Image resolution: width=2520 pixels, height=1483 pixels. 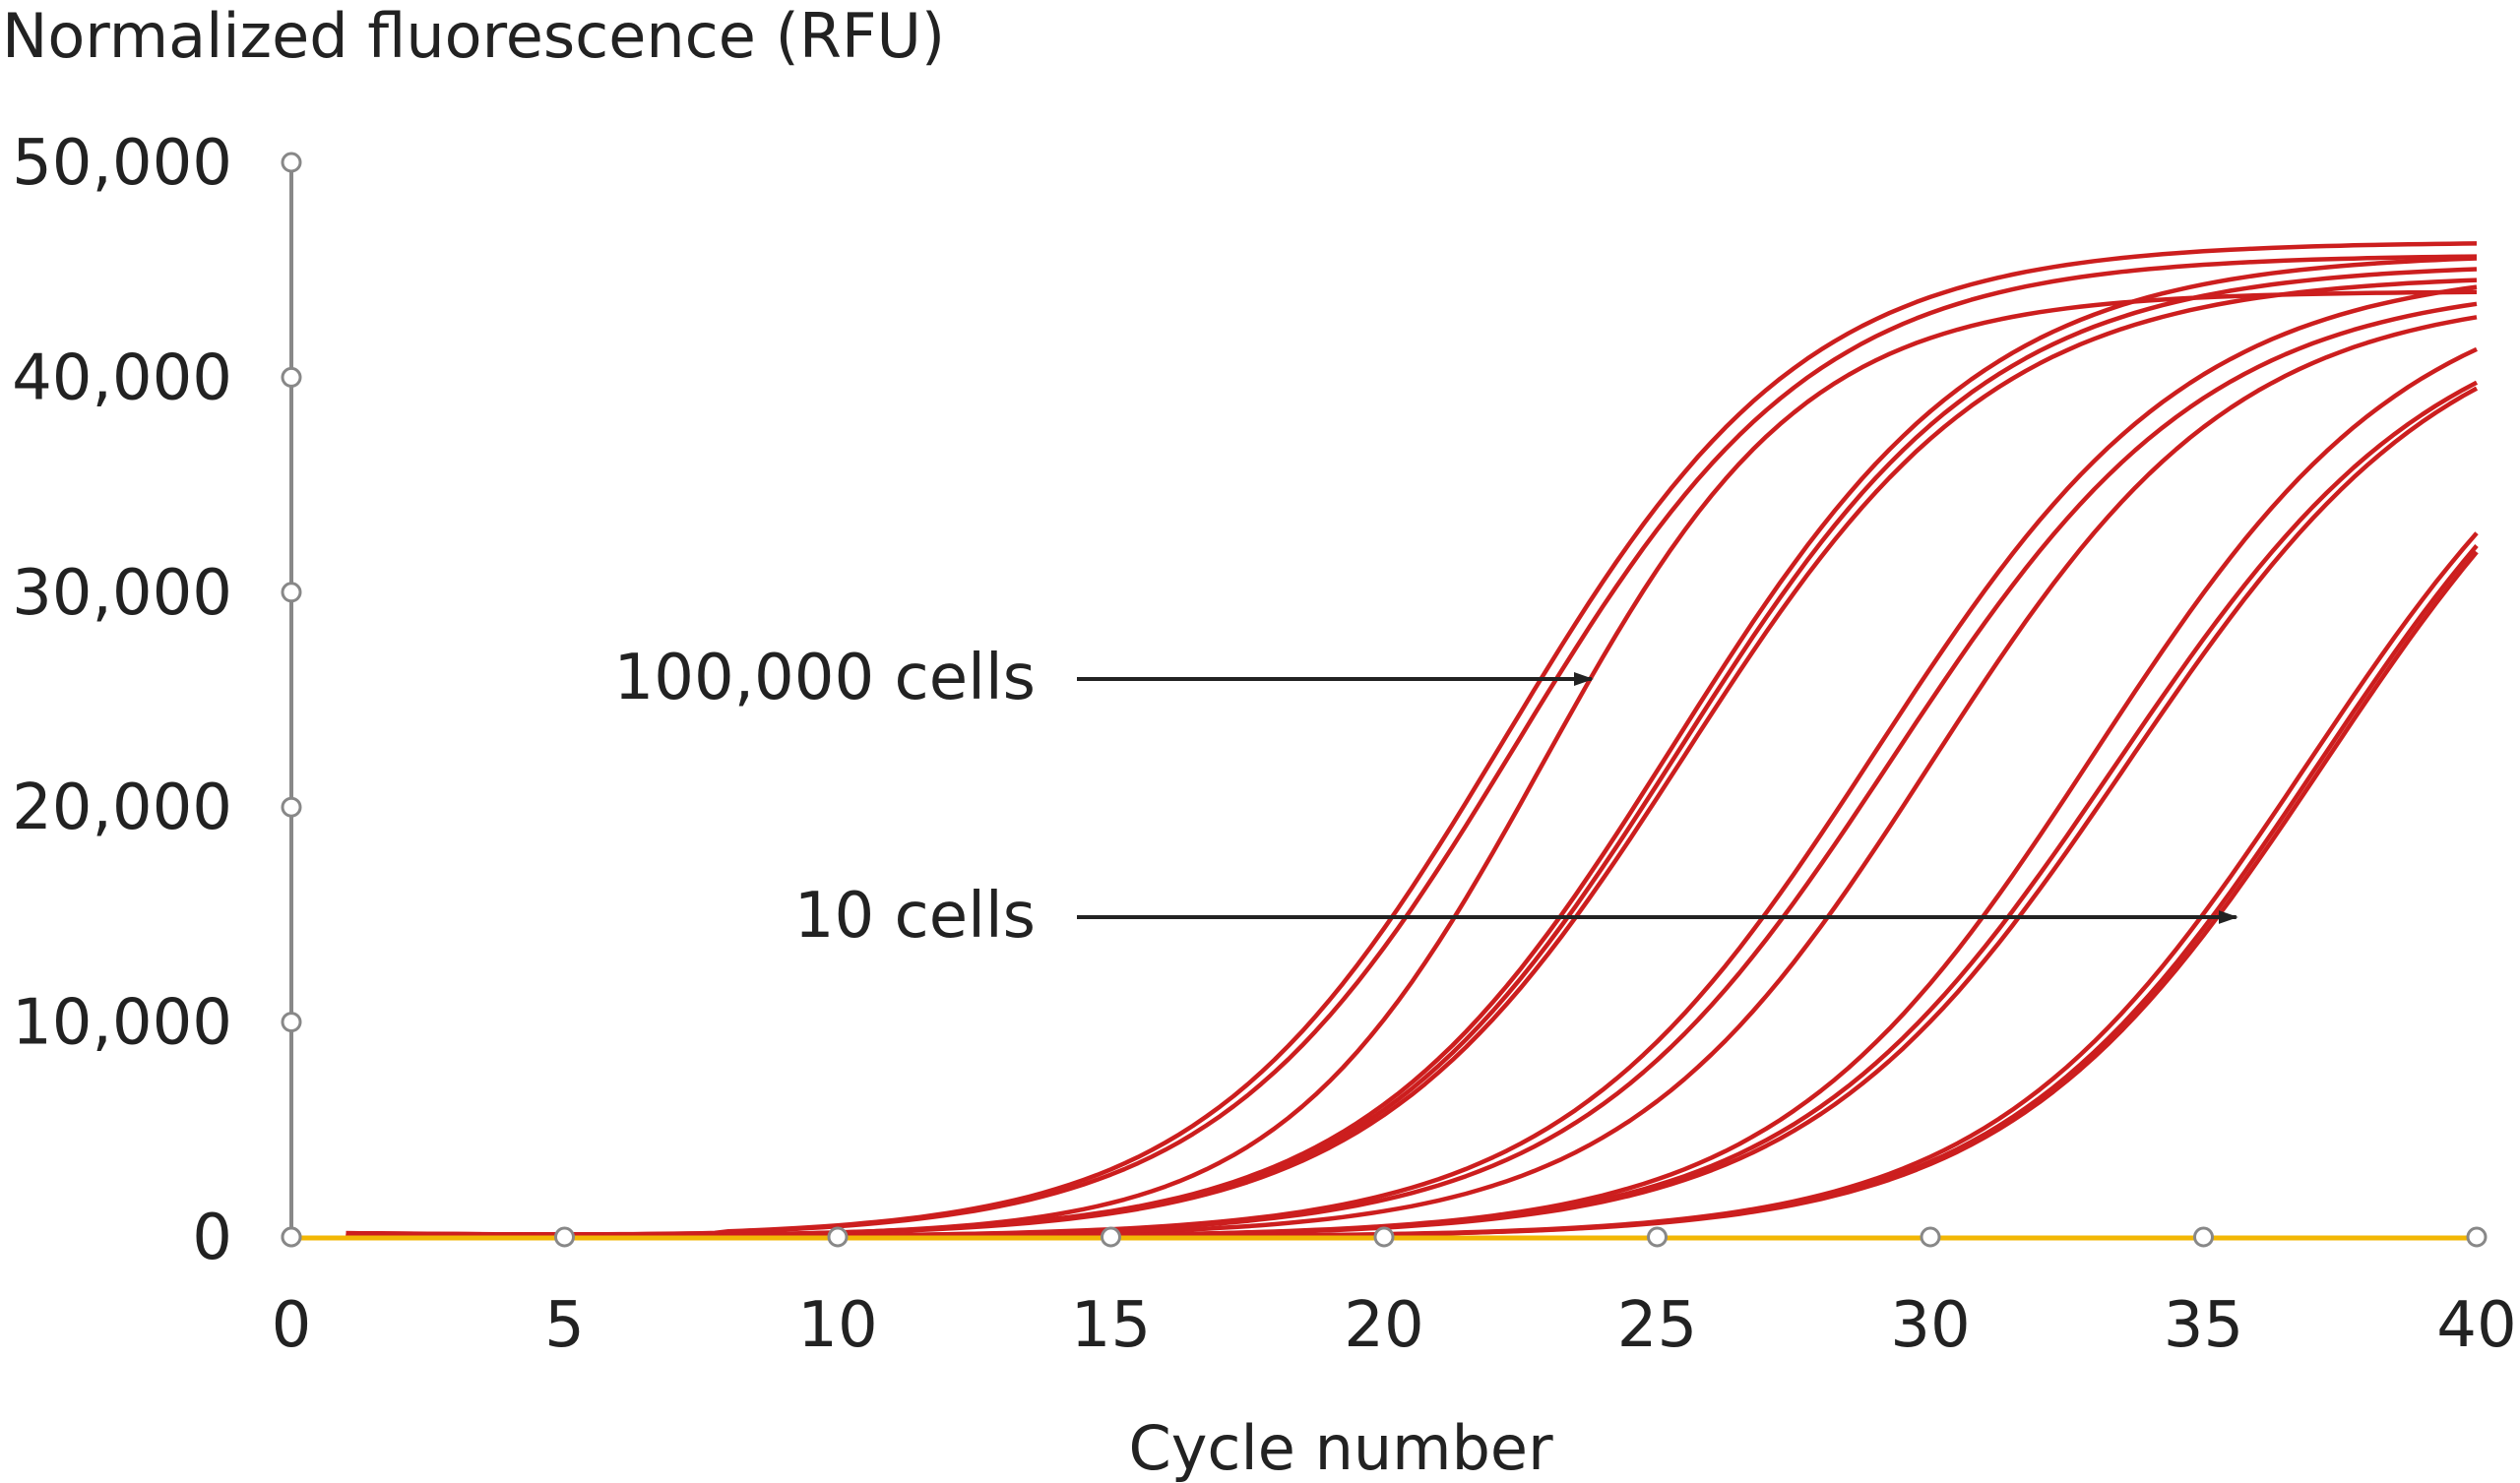 I want to click on x-axis-title: Cycle number, so click(x=1340, y=1447).